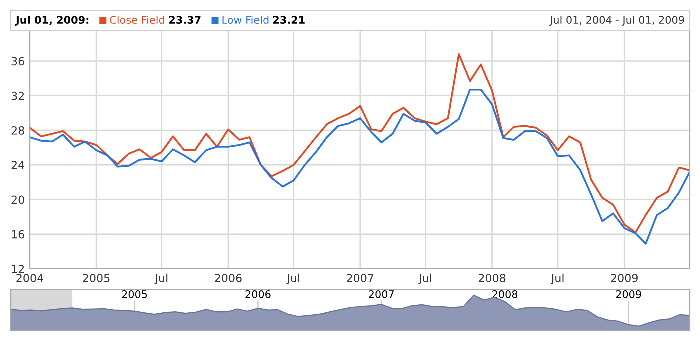 Image resolution: width=700 pixels, height=340 pixels. I want to click on text: Jul 01, 2004 - Jul 01, 2009, so click(617, 21).